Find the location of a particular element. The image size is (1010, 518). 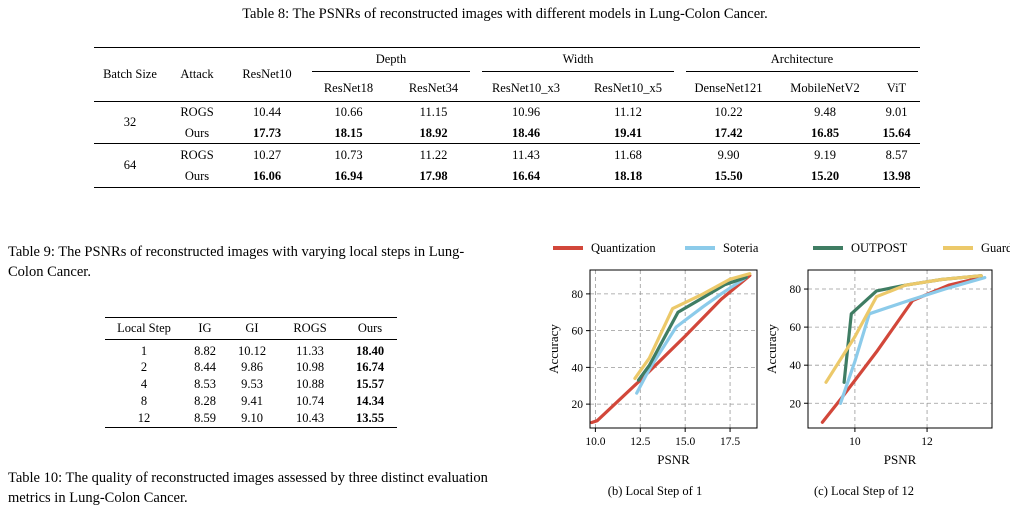

x-tick-label: 15.0 is located at coordinates (685, 442).